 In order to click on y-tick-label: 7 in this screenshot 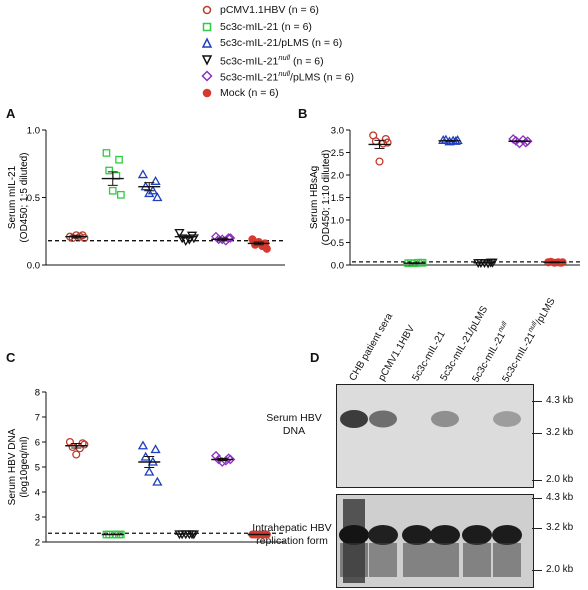, I will do `click(37, 418)`.